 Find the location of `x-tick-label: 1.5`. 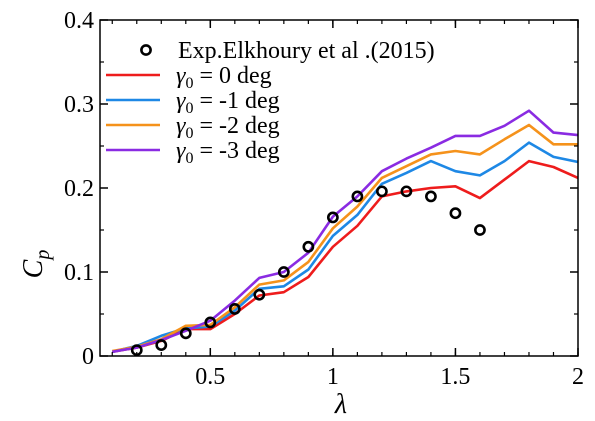

x-tick-label: 1.5 is located at coordinates (455, 377).